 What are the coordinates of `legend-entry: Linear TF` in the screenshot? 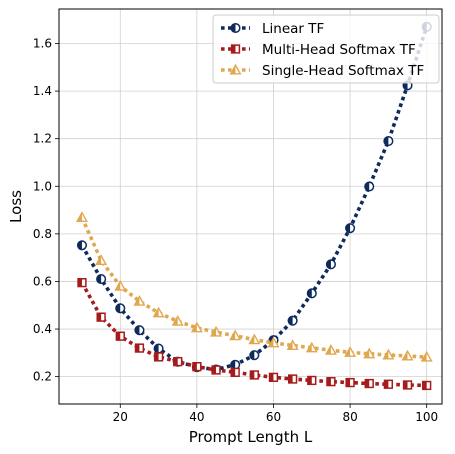 It's located at (272, 29).